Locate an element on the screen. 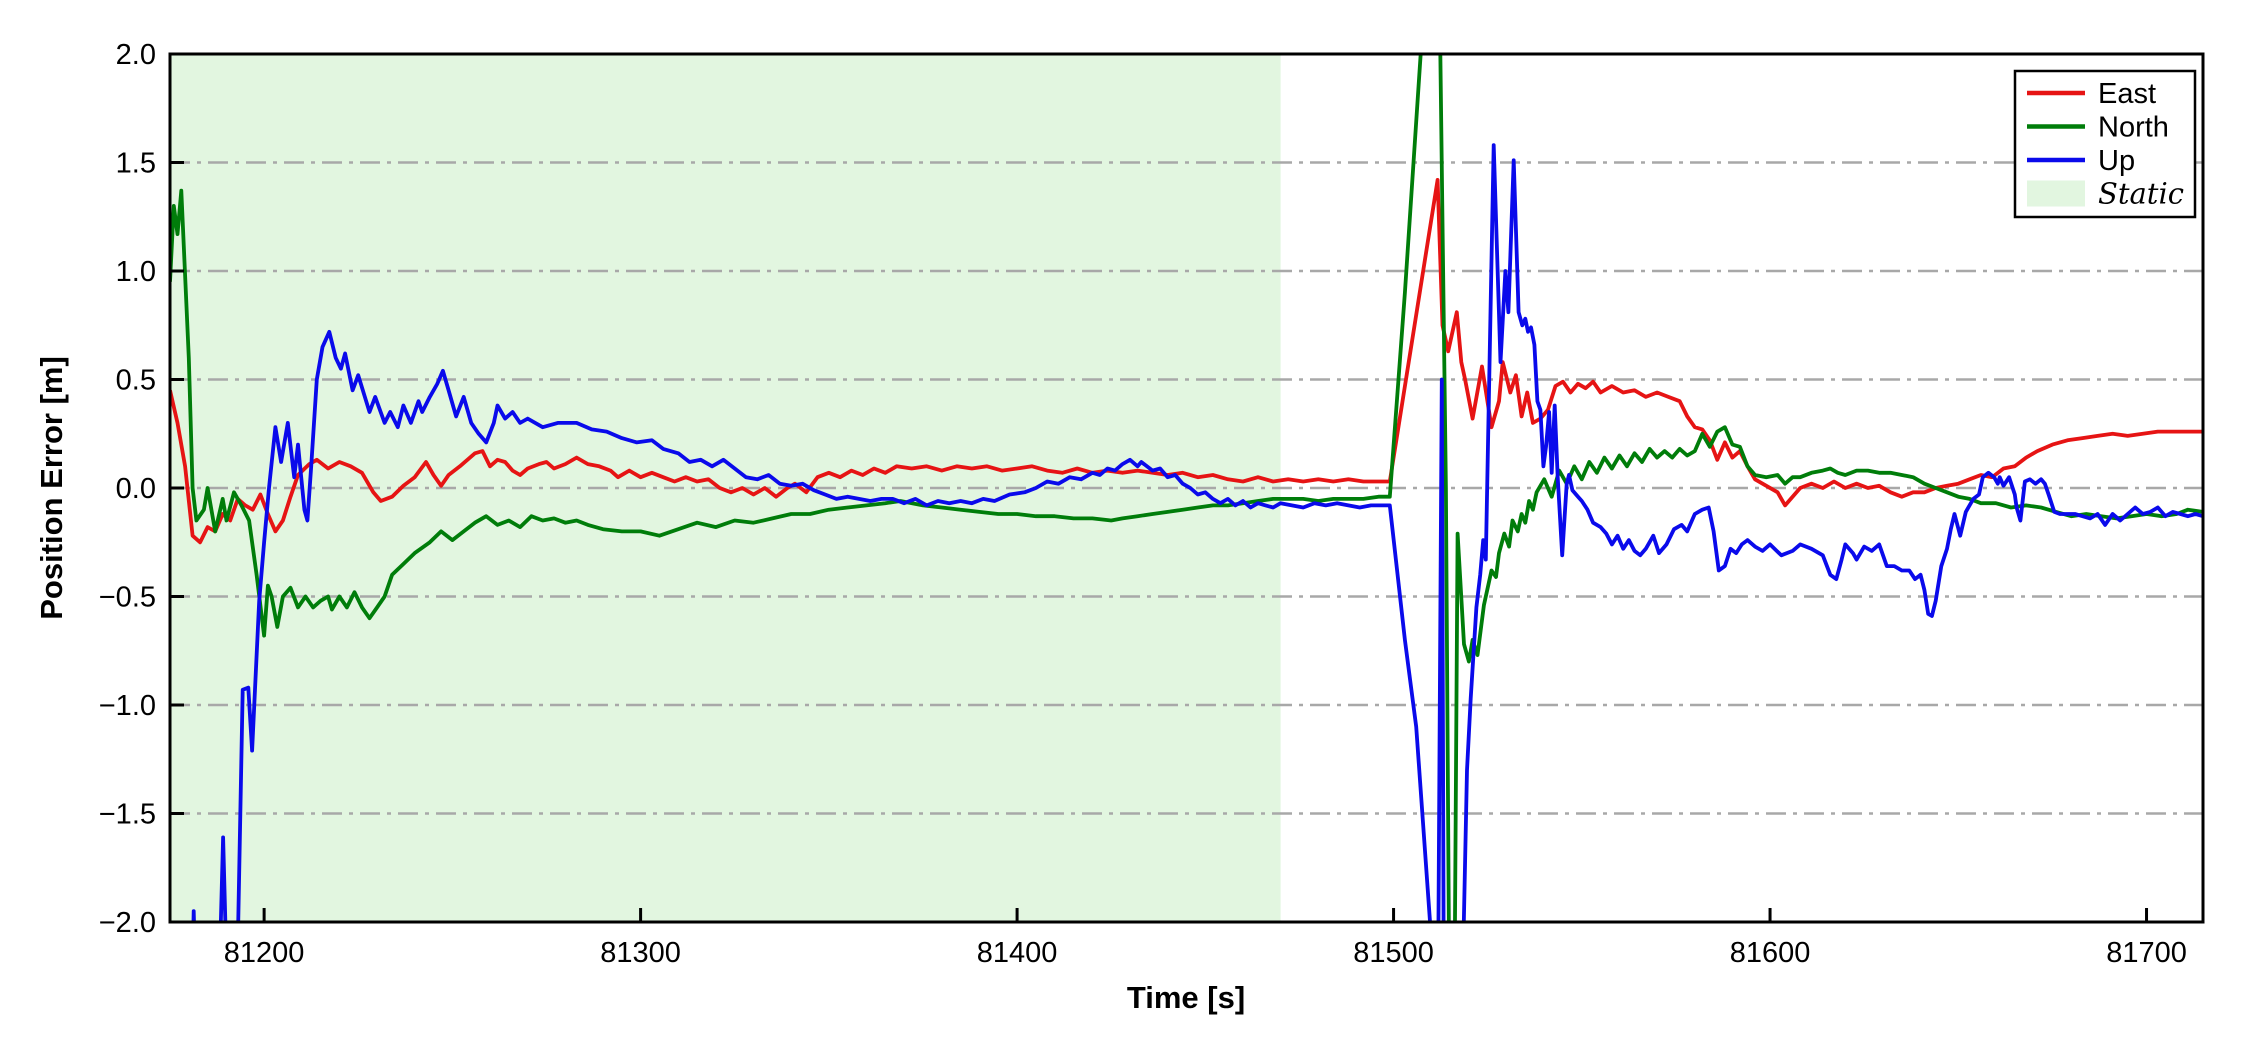 The width and height of the screenshot is (2250, 1050). legend-item-up: Up is located at coordinates (2081, 161).